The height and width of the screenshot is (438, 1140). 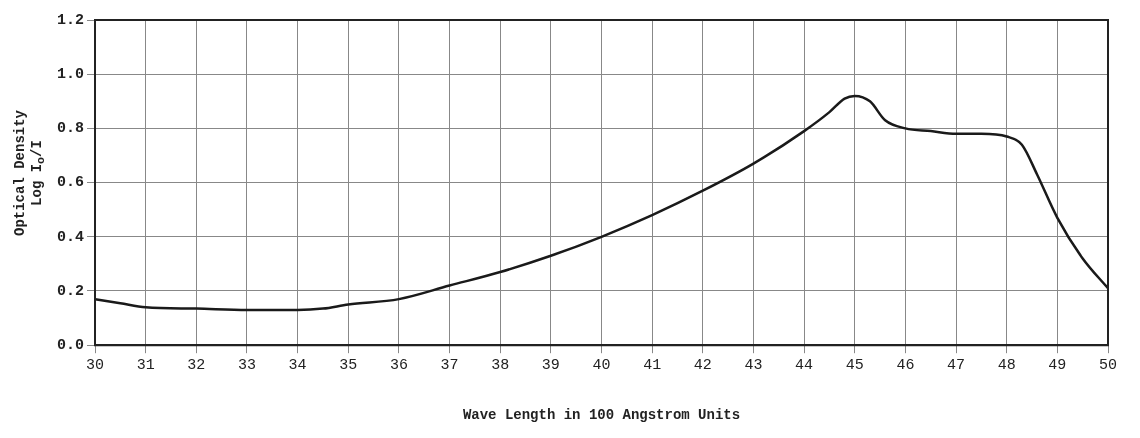 What do you see at coordinates (196, 366) in the screenshot?
I see `x-tick-label: 32` at bounding box center [196, 366].